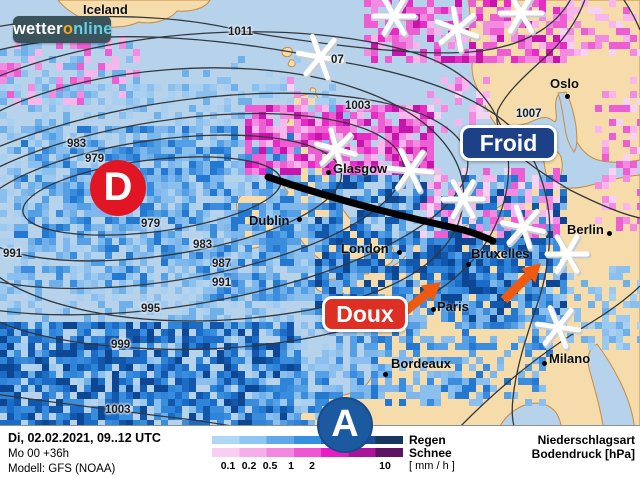  Describe the element at coordinates (249, 466) in the screenshot. I see `legend-tick: 0.2` at that location.